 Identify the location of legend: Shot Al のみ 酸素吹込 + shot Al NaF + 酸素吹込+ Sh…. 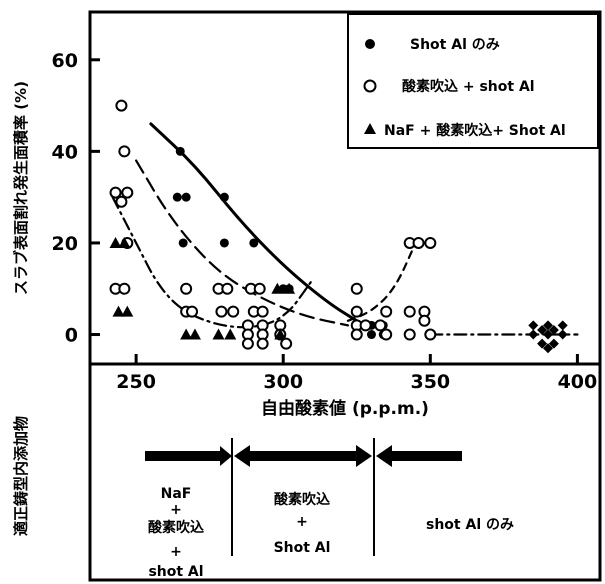
(473, 81).